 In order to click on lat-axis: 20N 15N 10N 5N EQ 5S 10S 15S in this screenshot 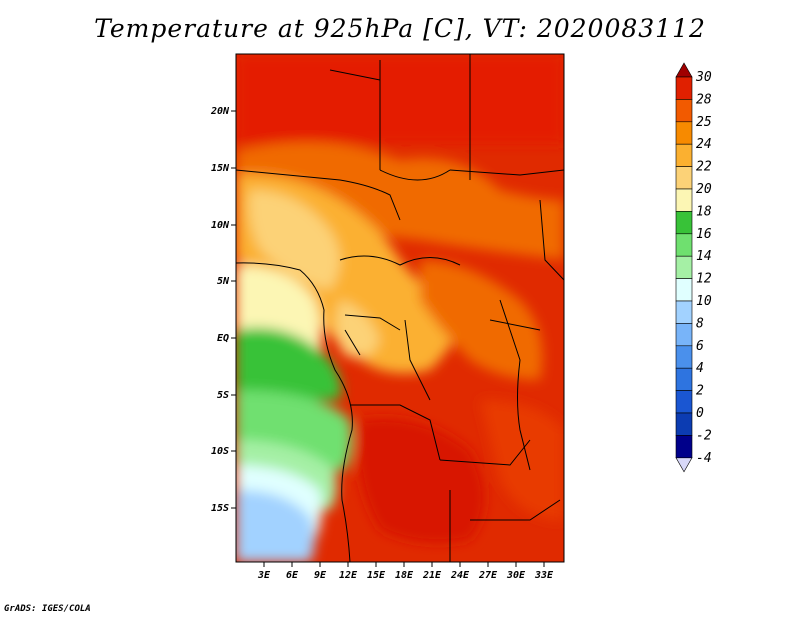, I will do `click(223, 310)`.